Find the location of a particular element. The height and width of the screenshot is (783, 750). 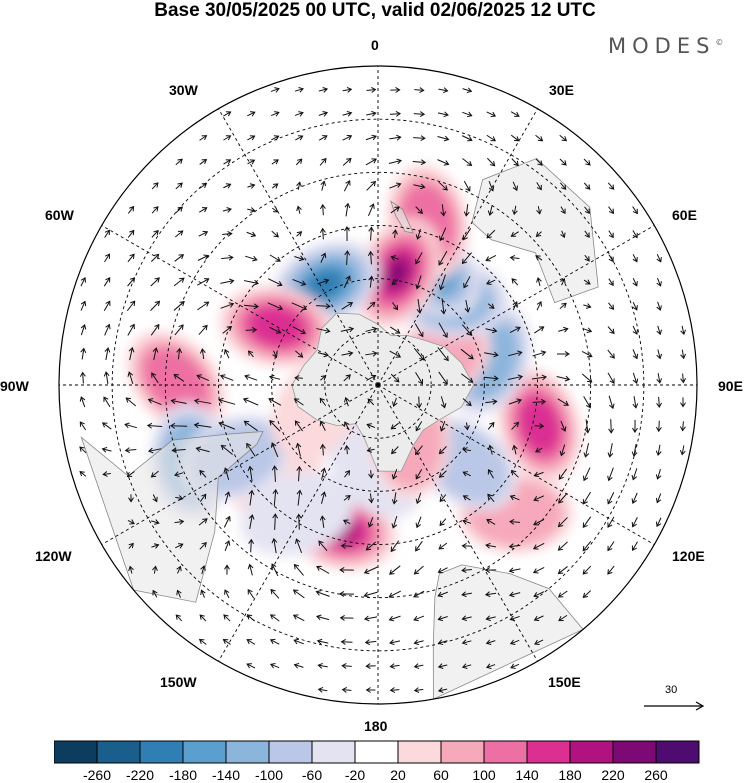

lon-label-30w: 30W is located at coordinates (183, 90).